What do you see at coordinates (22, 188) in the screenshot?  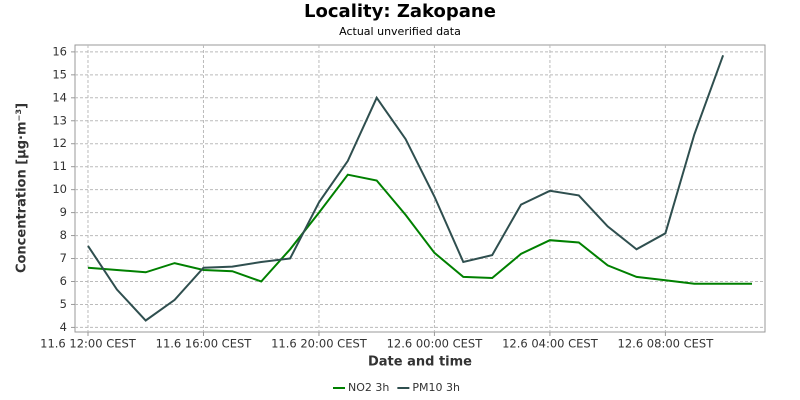 I see `y-axis-title: Concentration [µg·m⁻³]` at bounding box center [22, 188].